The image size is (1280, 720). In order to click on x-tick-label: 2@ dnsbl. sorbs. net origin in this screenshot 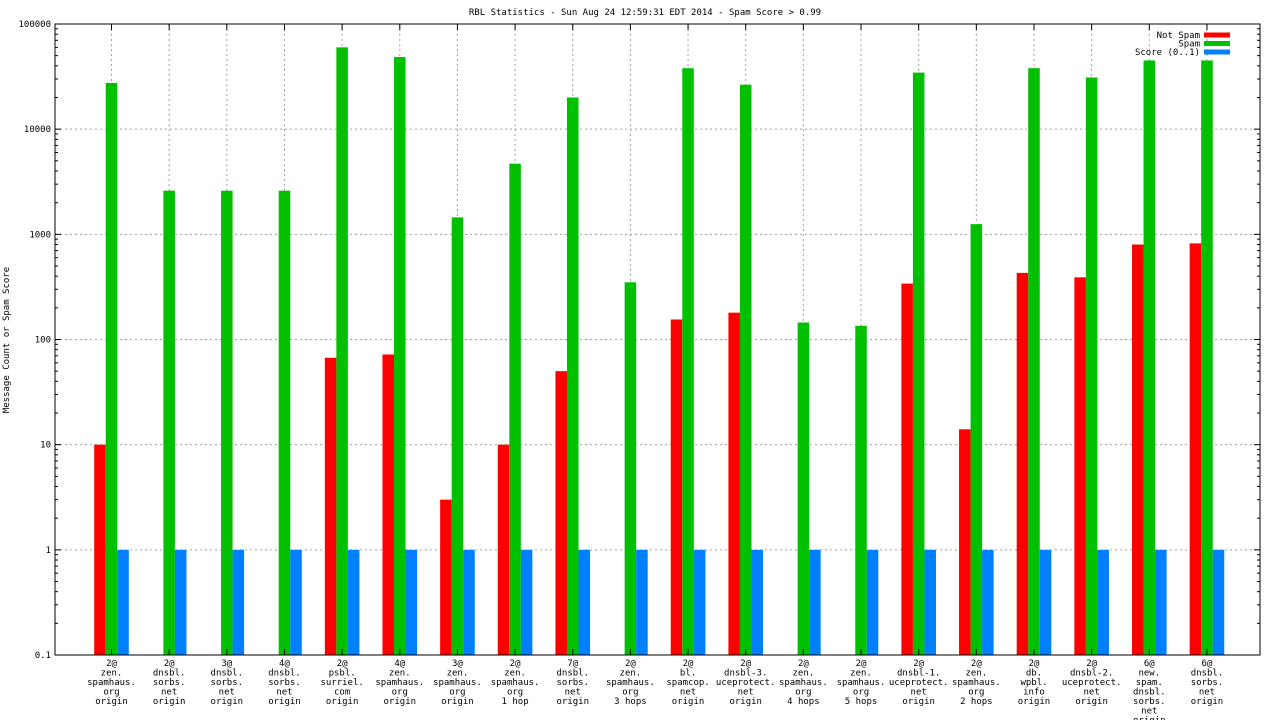, I will do `click(169, 683)`.